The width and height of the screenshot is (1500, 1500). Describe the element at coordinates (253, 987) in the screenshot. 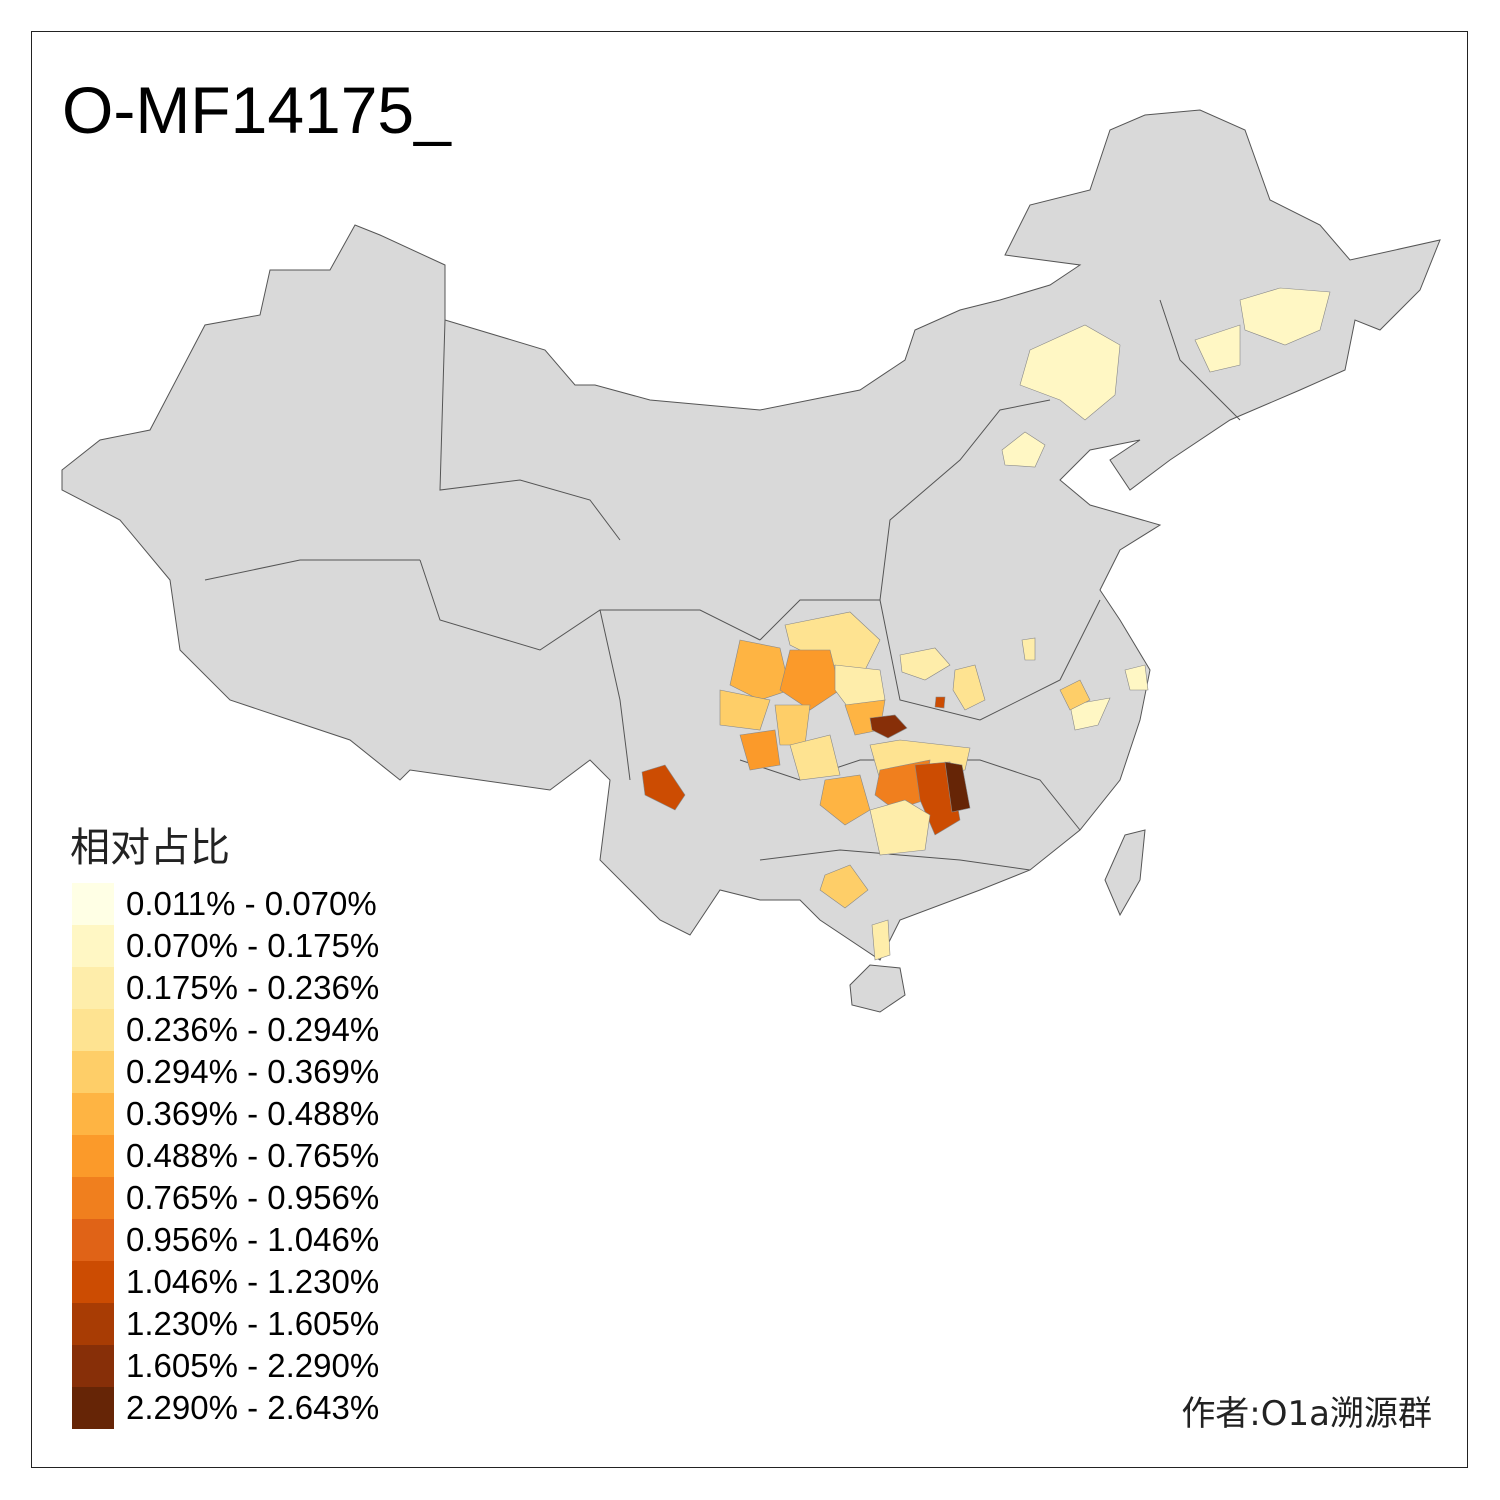

I see `legend-label: 0.175% - 0.236%` at that location.